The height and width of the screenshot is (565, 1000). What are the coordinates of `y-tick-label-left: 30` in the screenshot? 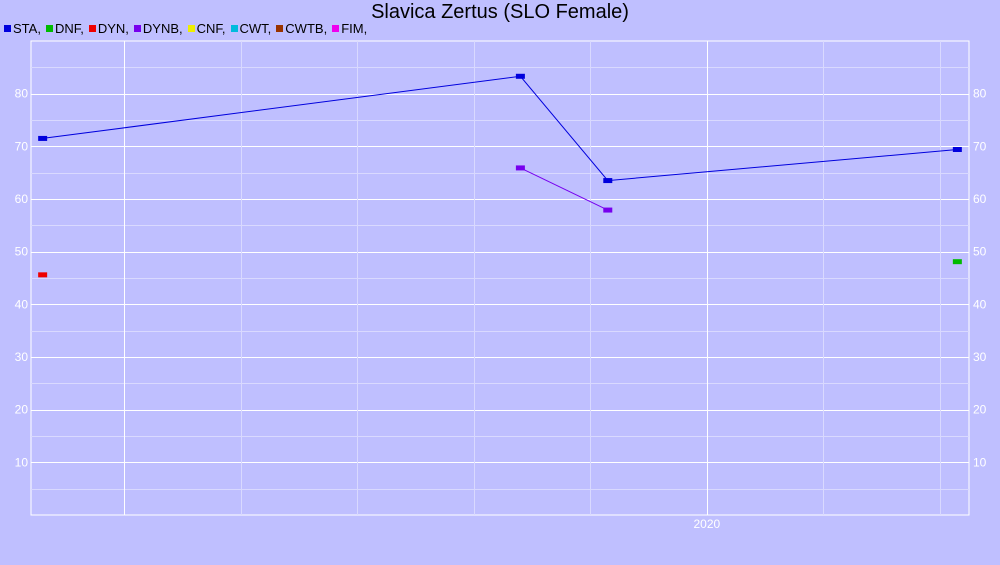 It's located at (22, 357).